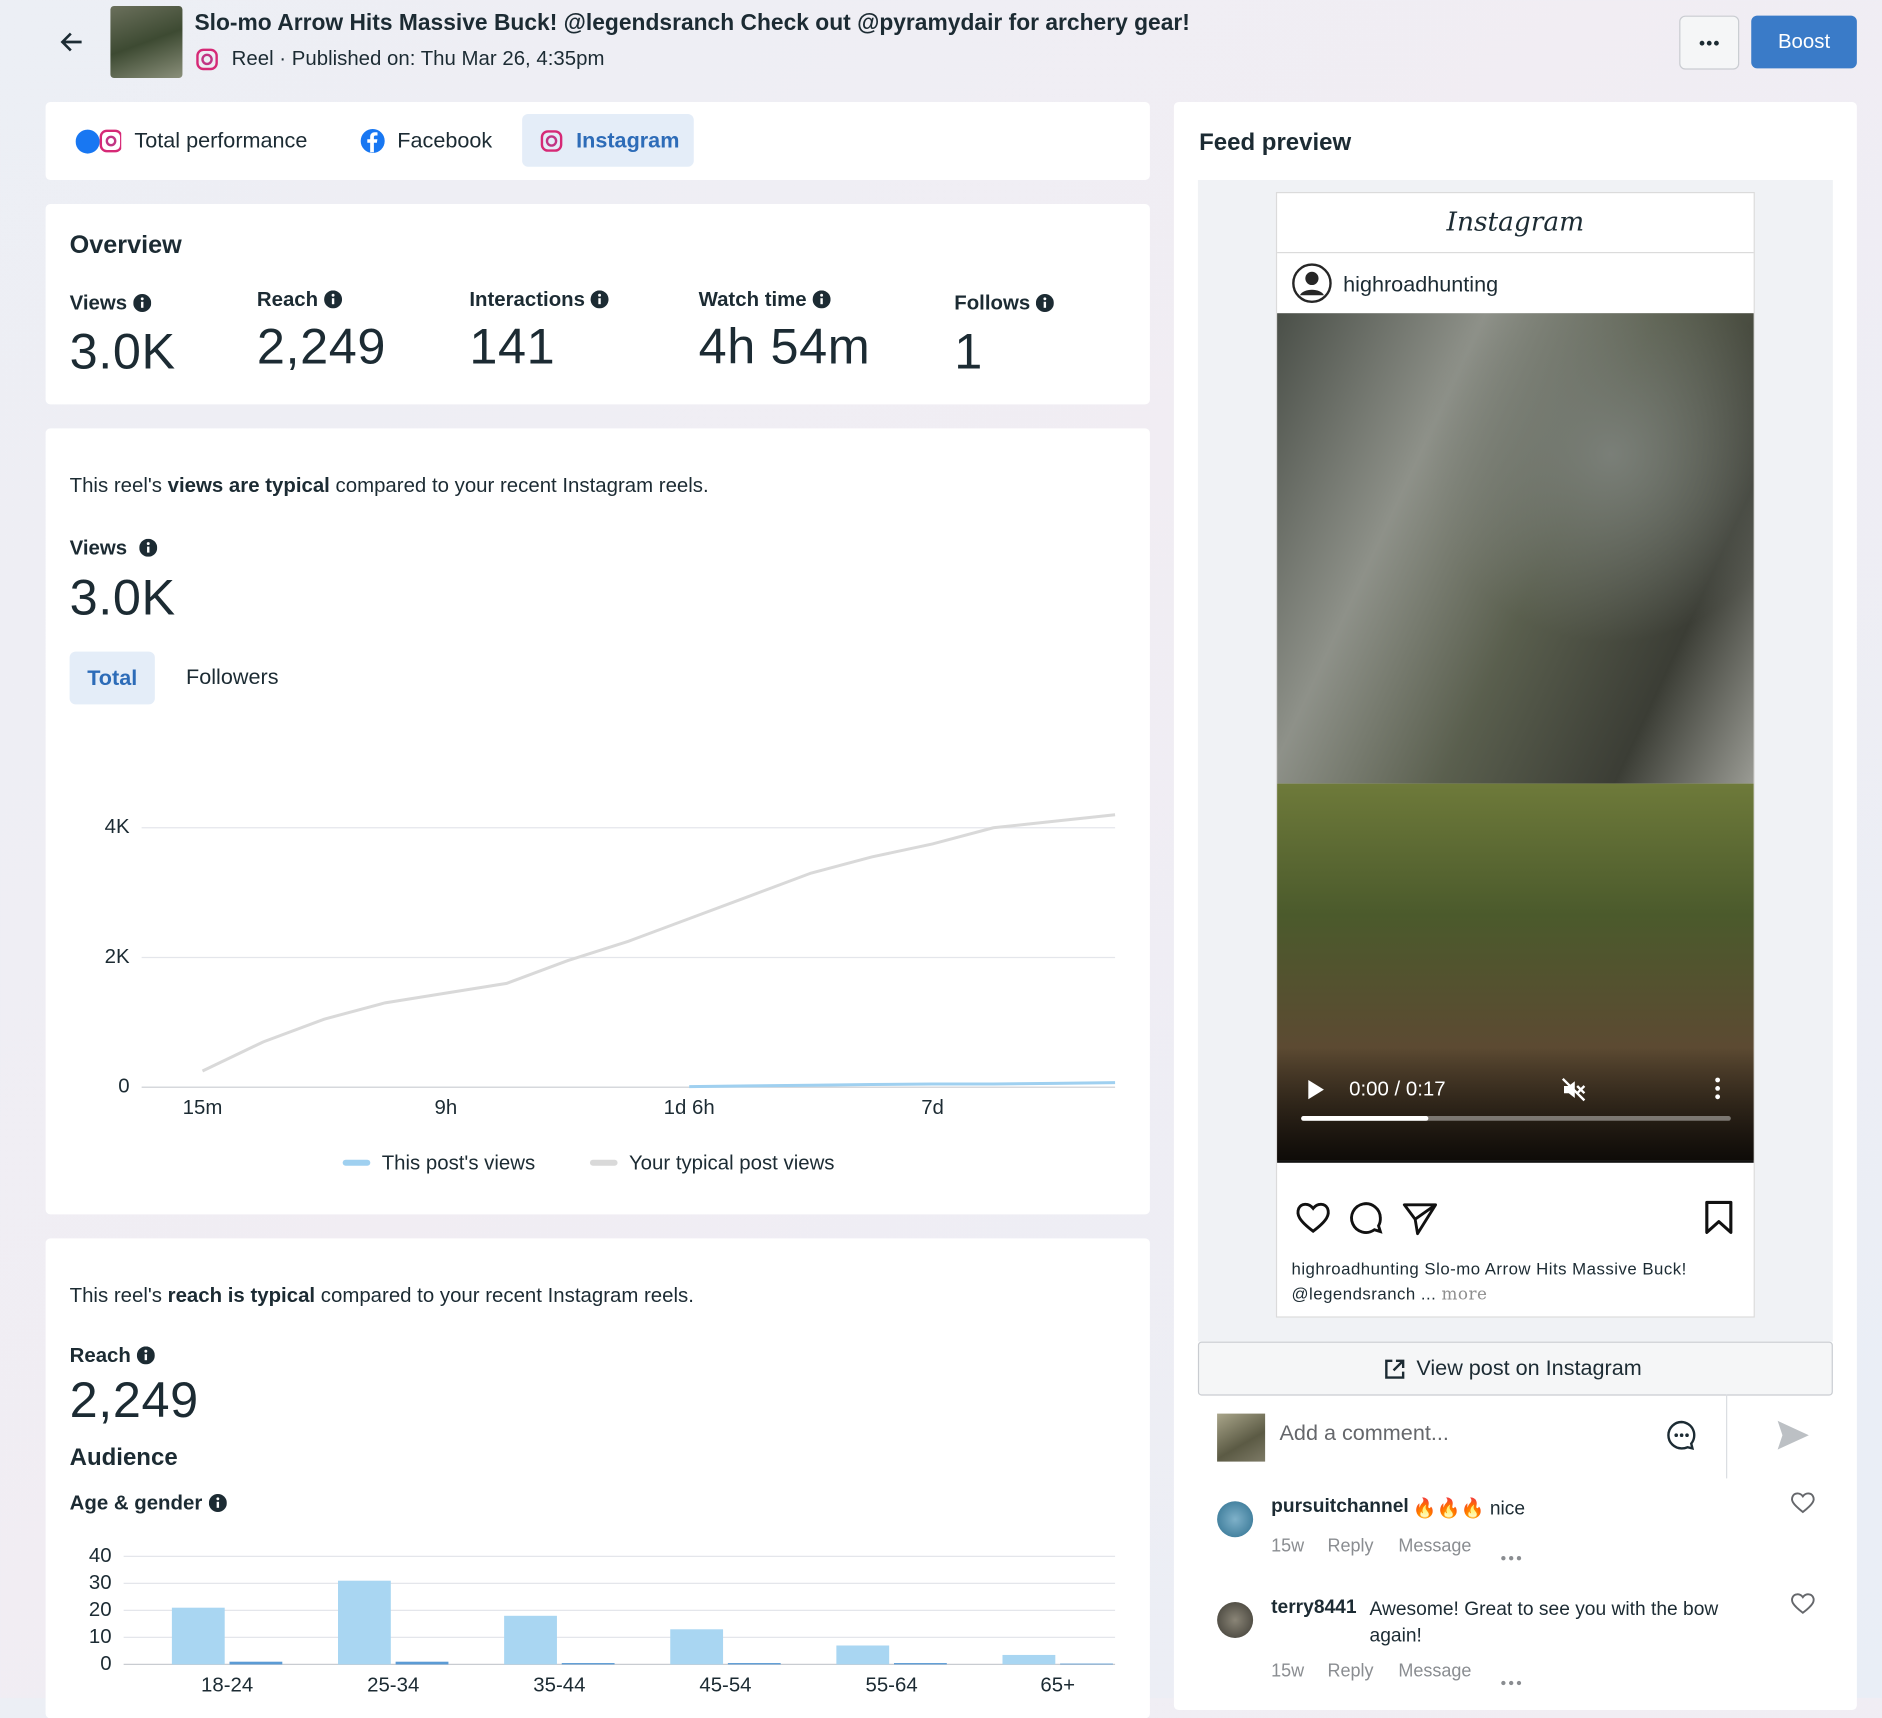 The width and height of the screenshot is (1882, 1718). Describe the element at coordinates (1314, 1607) in the screenshot. I see `comment-user: terry8441` at that location.